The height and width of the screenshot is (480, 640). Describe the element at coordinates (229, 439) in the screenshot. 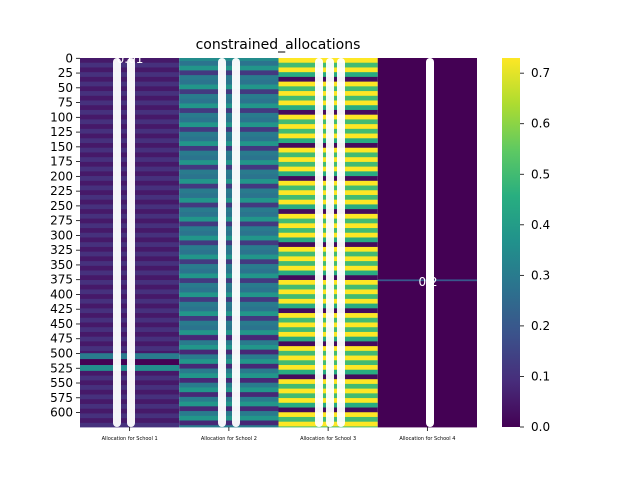

I see `x-tick-label: Allocation for School 2` at that location.